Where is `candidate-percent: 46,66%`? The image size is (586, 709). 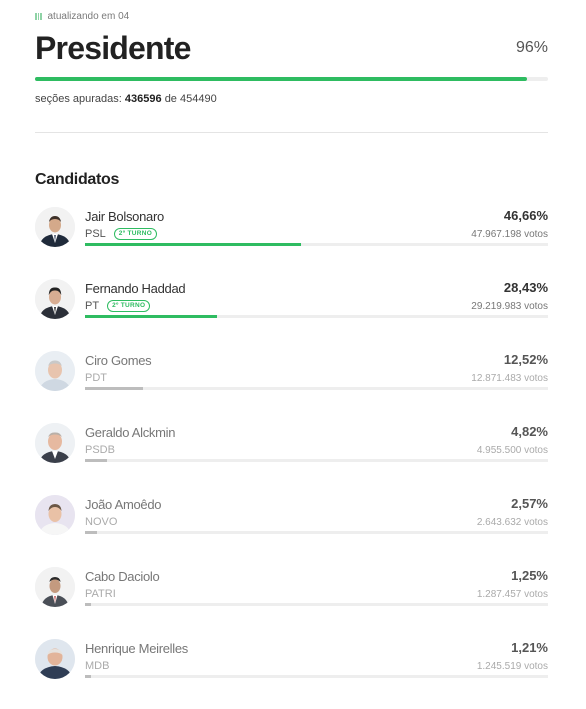
candidate-percent: 46,66% is located at coordinates (525, 215).